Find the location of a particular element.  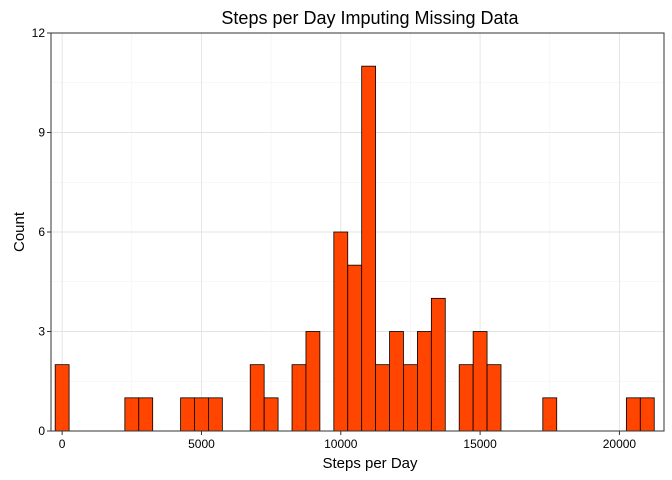

x-tick-label: 20000 is located at coordinates (620, 444).